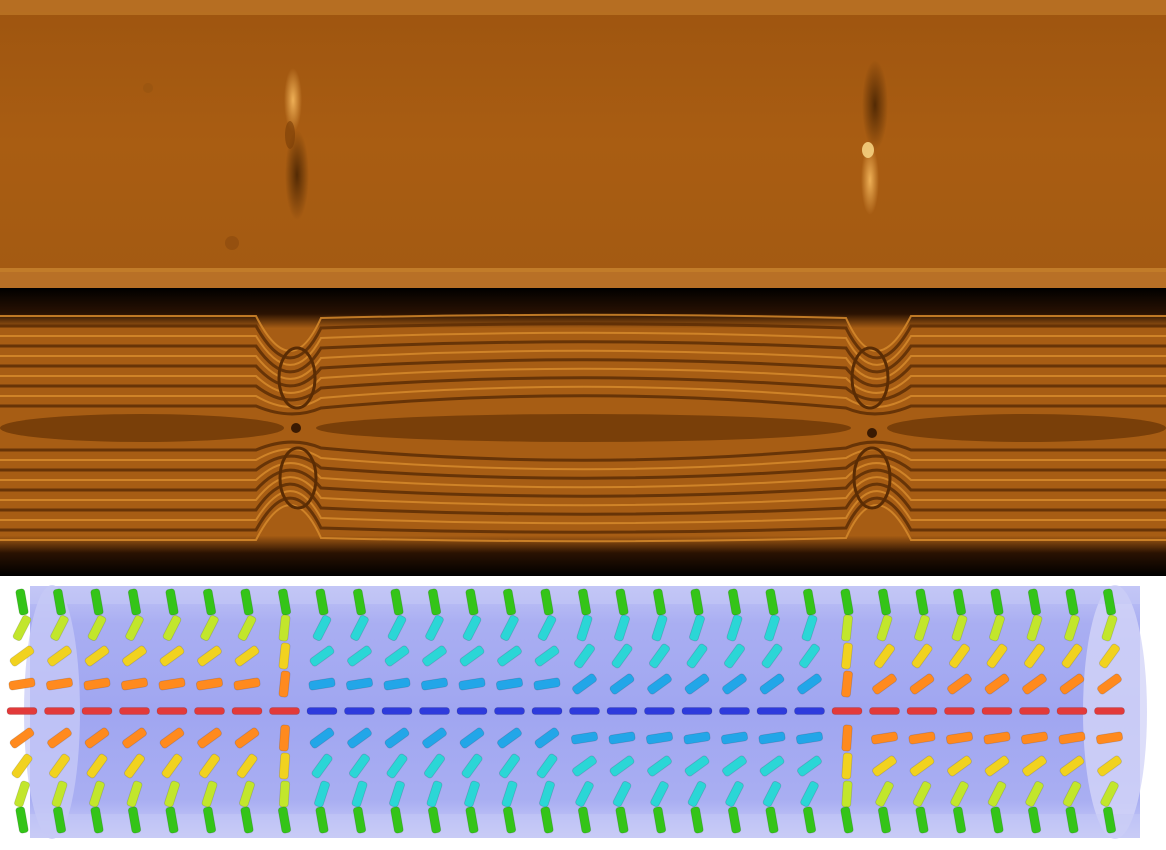 The image size is (1166, 850). What do you see at coordinates (142, 428) in the screenshot?
I see `fringe-dark-band` at bounding box center [142, 428].